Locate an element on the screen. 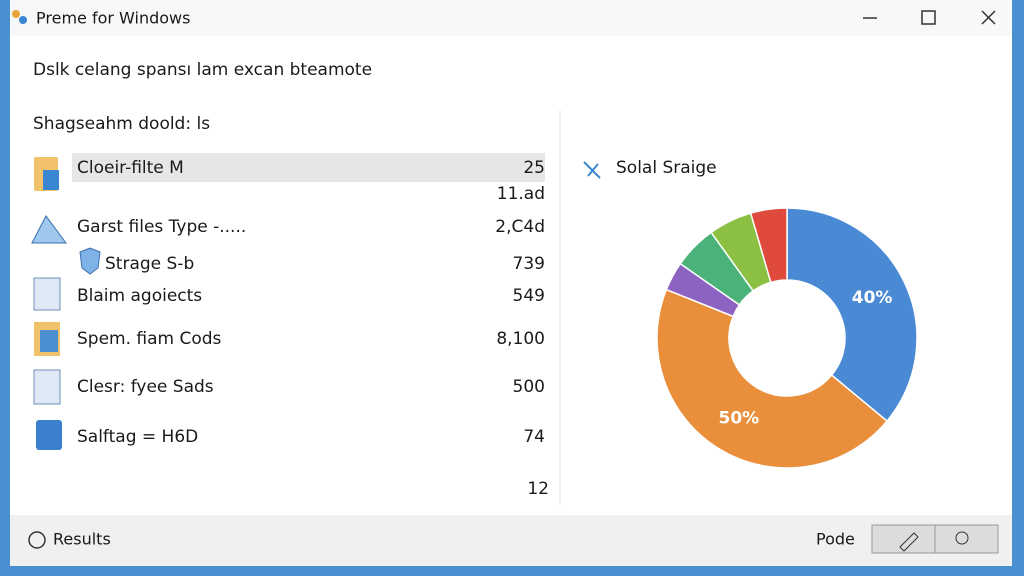 This screenshot has width=1024, height=576. row-label: Strage S-b is located at coordinates (149, 264).